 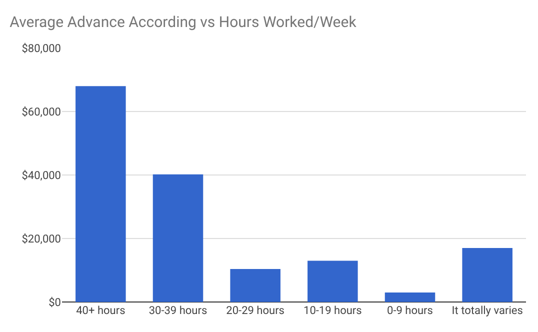 What do you see at coordinates (41, 111) in the screenshot?
I see `y-tick-label: $60,000` at bounding box center [41, 111].